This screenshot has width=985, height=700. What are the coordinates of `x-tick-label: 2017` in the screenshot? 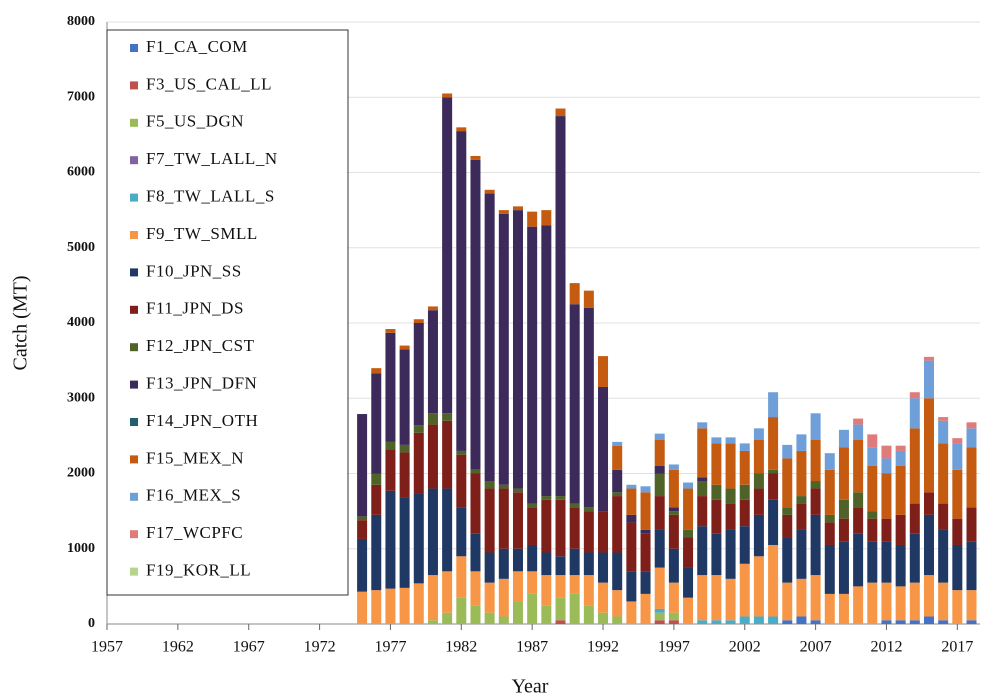 It's located at (957, 647).